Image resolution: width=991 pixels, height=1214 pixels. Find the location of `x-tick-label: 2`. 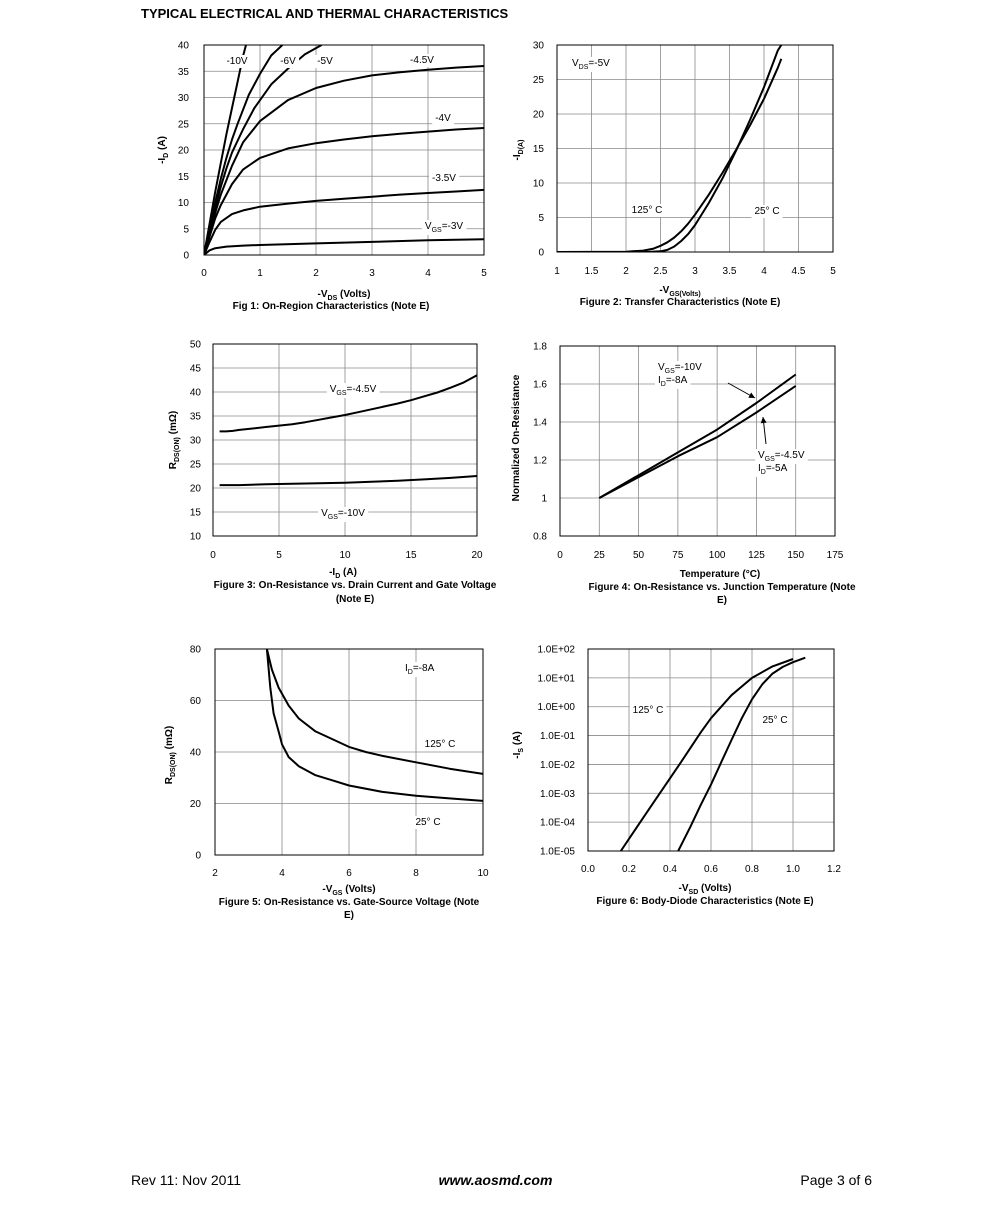

x-tick-label: 2 is located at coordinates (626, 271).